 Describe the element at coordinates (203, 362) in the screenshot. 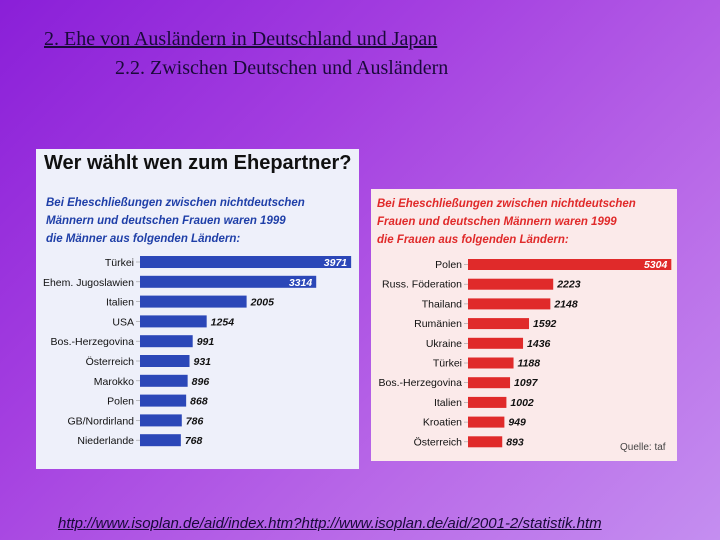

I see `left-value-label: 931` at that location.